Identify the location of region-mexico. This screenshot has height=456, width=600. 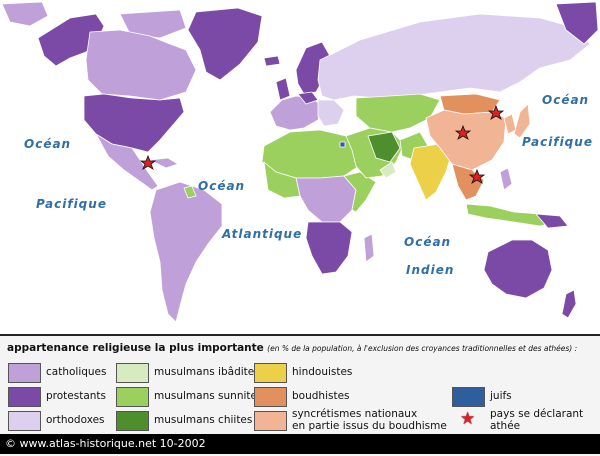
(127, 162).